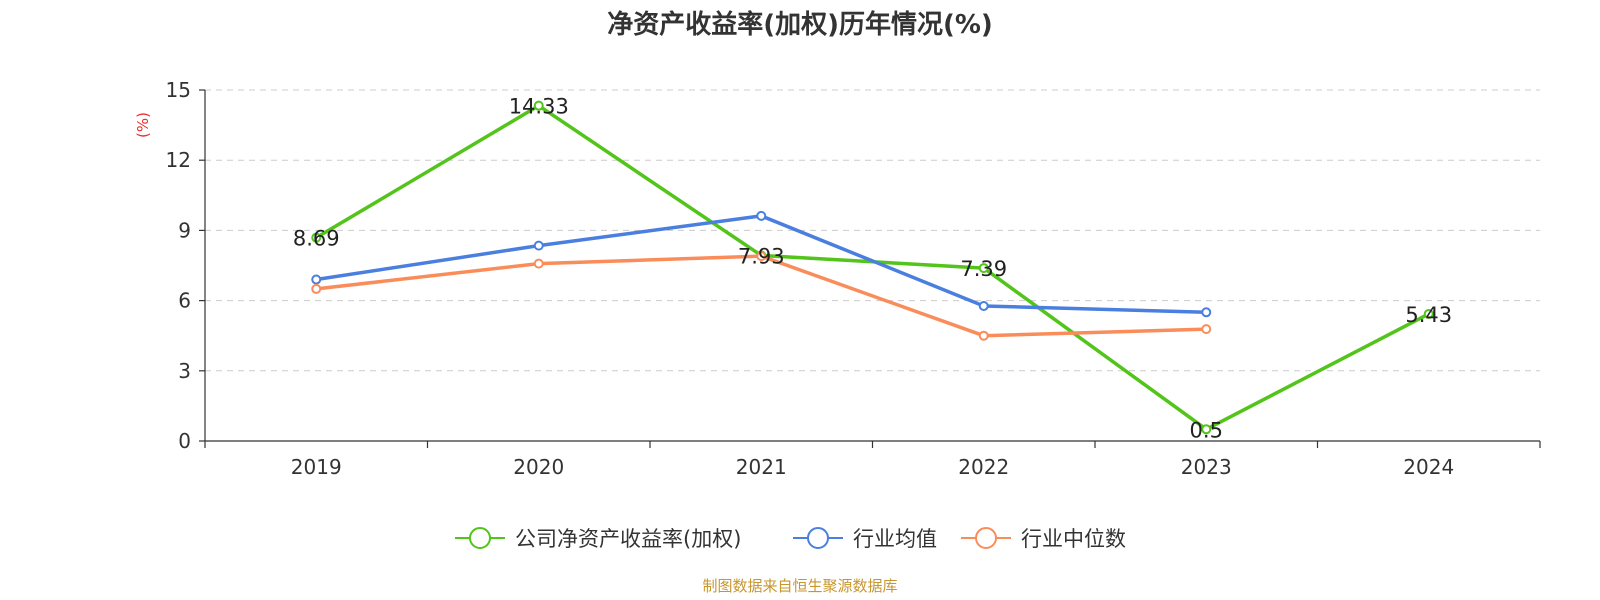 This screenshot has width=1600, height=600. What do you see at coordinates (538, 467) in the screenshot?
I see `x-tick-label-2020: 2020` at bounding box center [538, 467].